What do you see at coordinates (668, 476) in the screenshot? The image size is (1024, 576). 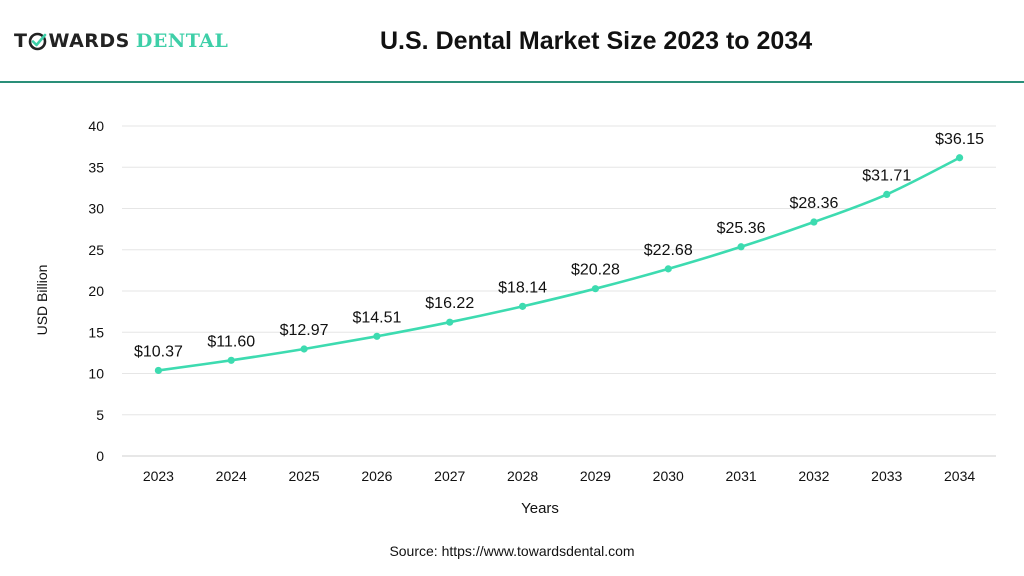 I see `x-tick-label: 2030` at bounding box center [668, 476].